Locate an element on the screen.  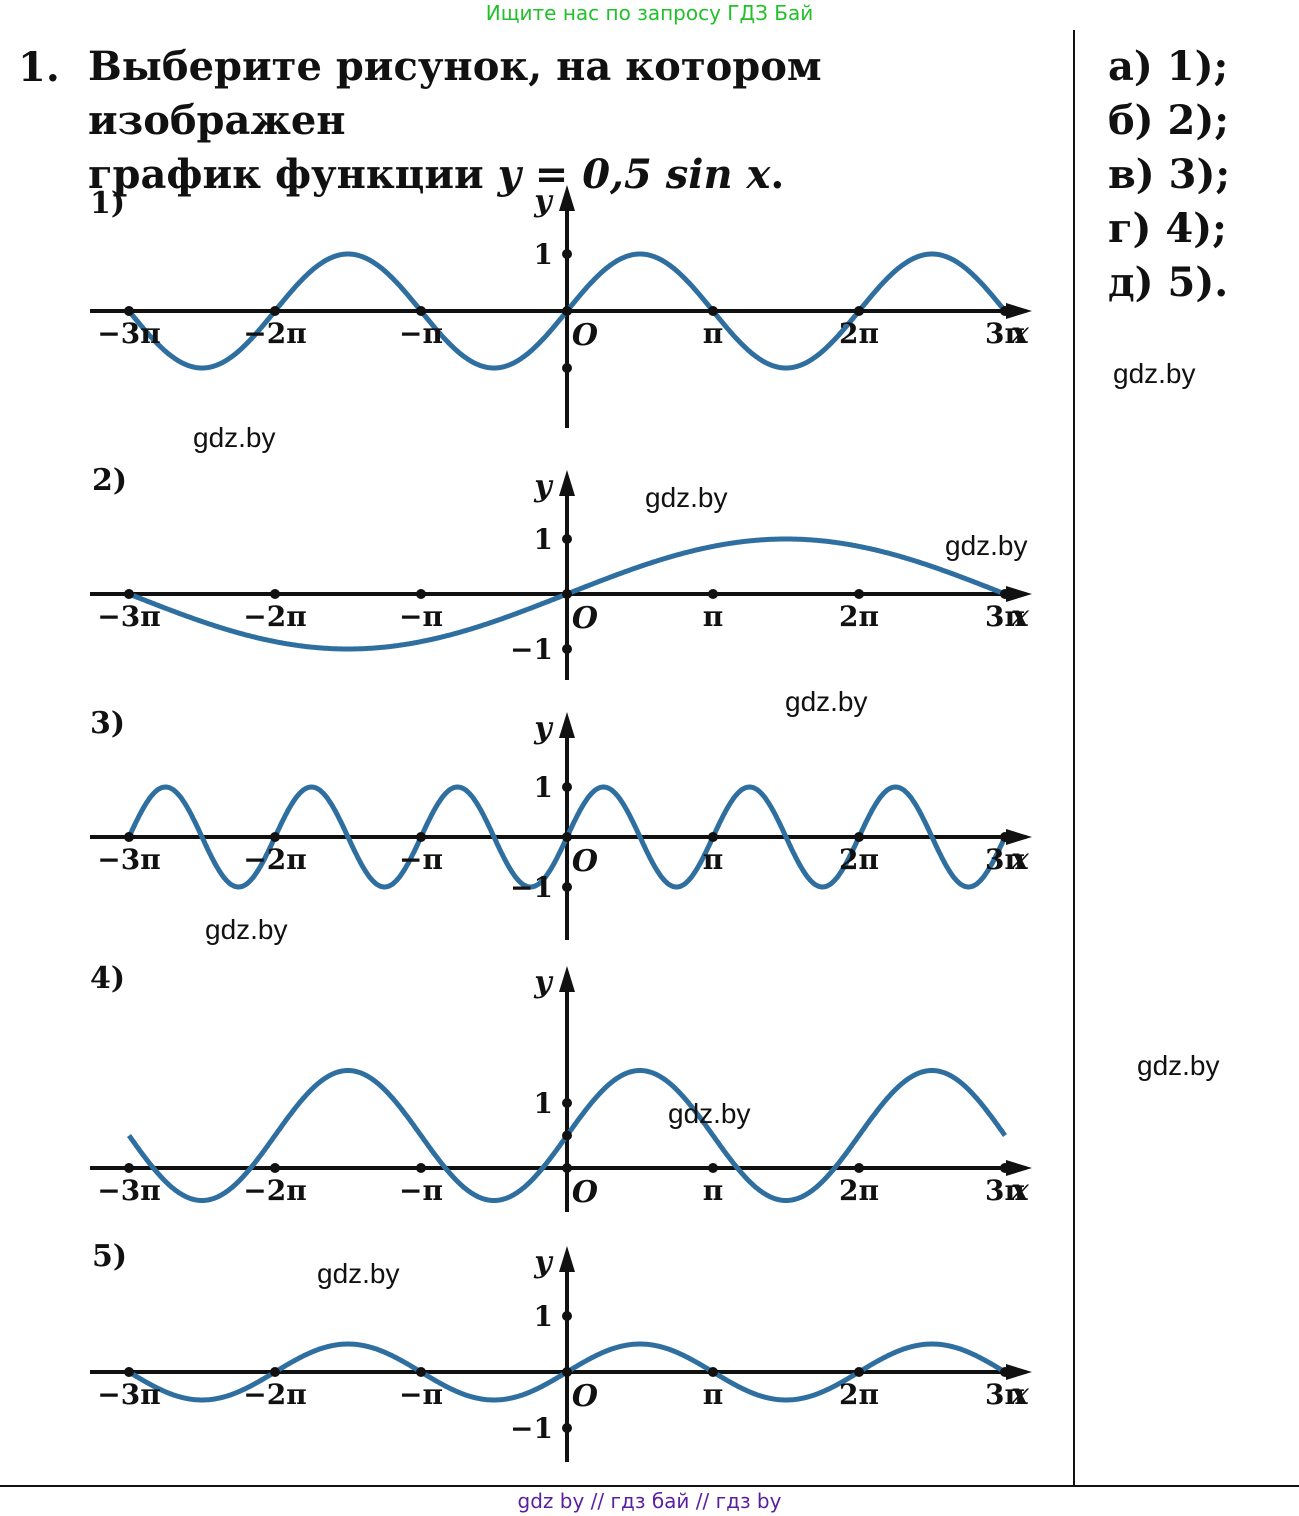
footer-links: gdz by // гдз бай // гдз by is located at coordinates (649, 1501).